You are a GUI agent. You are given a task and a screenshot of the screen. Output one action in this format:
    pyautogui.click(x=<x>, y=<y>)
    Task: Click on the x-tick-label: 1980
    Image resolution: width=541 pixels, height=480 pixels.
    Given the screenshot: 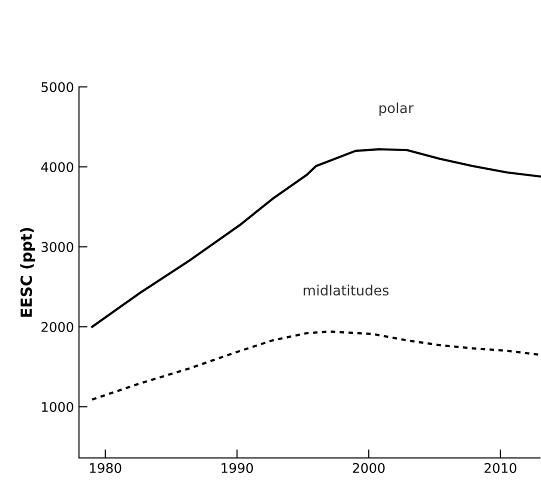 What is the action you would take?
    pyautogui.click(x=106, y=468)
    